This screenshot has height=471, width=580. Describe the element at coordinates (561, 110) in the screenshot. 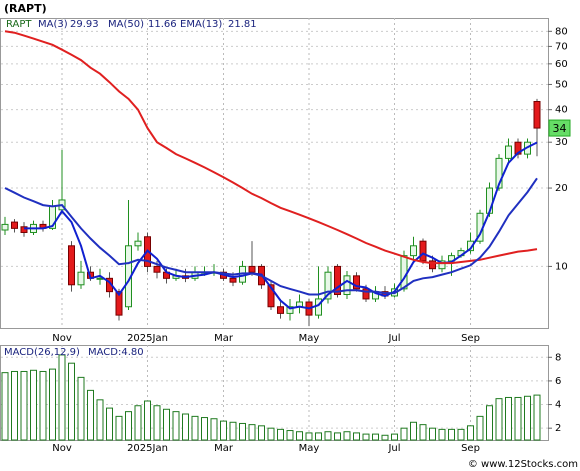

I see `y-tick-label: 40` at that location.